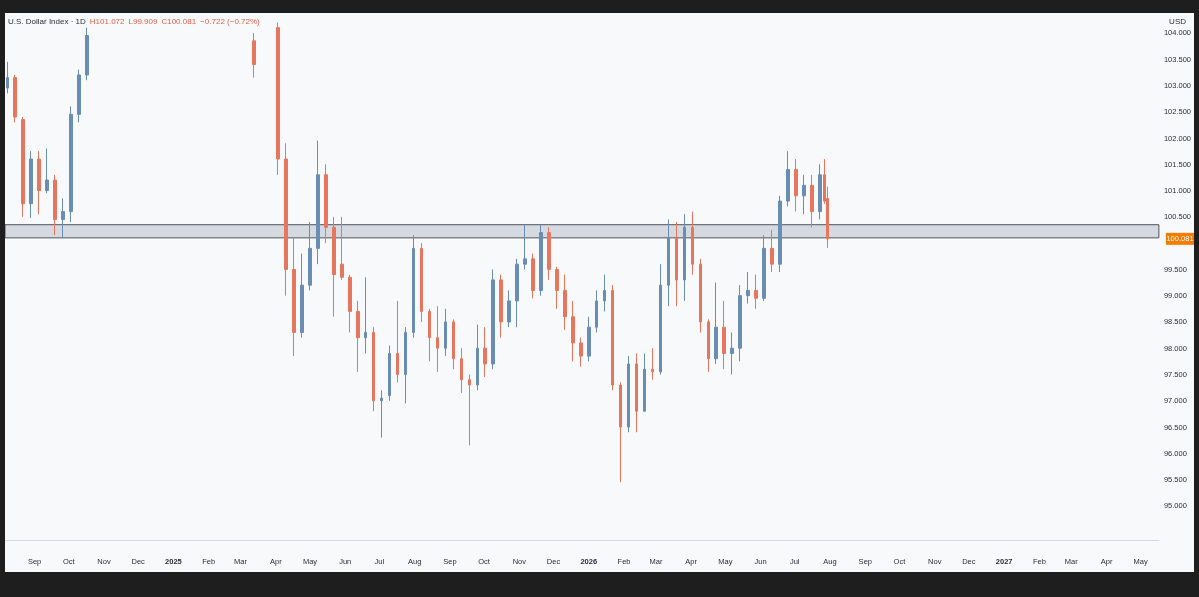 The width and height of the screenshot is (1199, 597). Describe the element at coordinates (230, 21) in the screenshot. I see `annotation: −0.722 (−0.72%)` at that location.